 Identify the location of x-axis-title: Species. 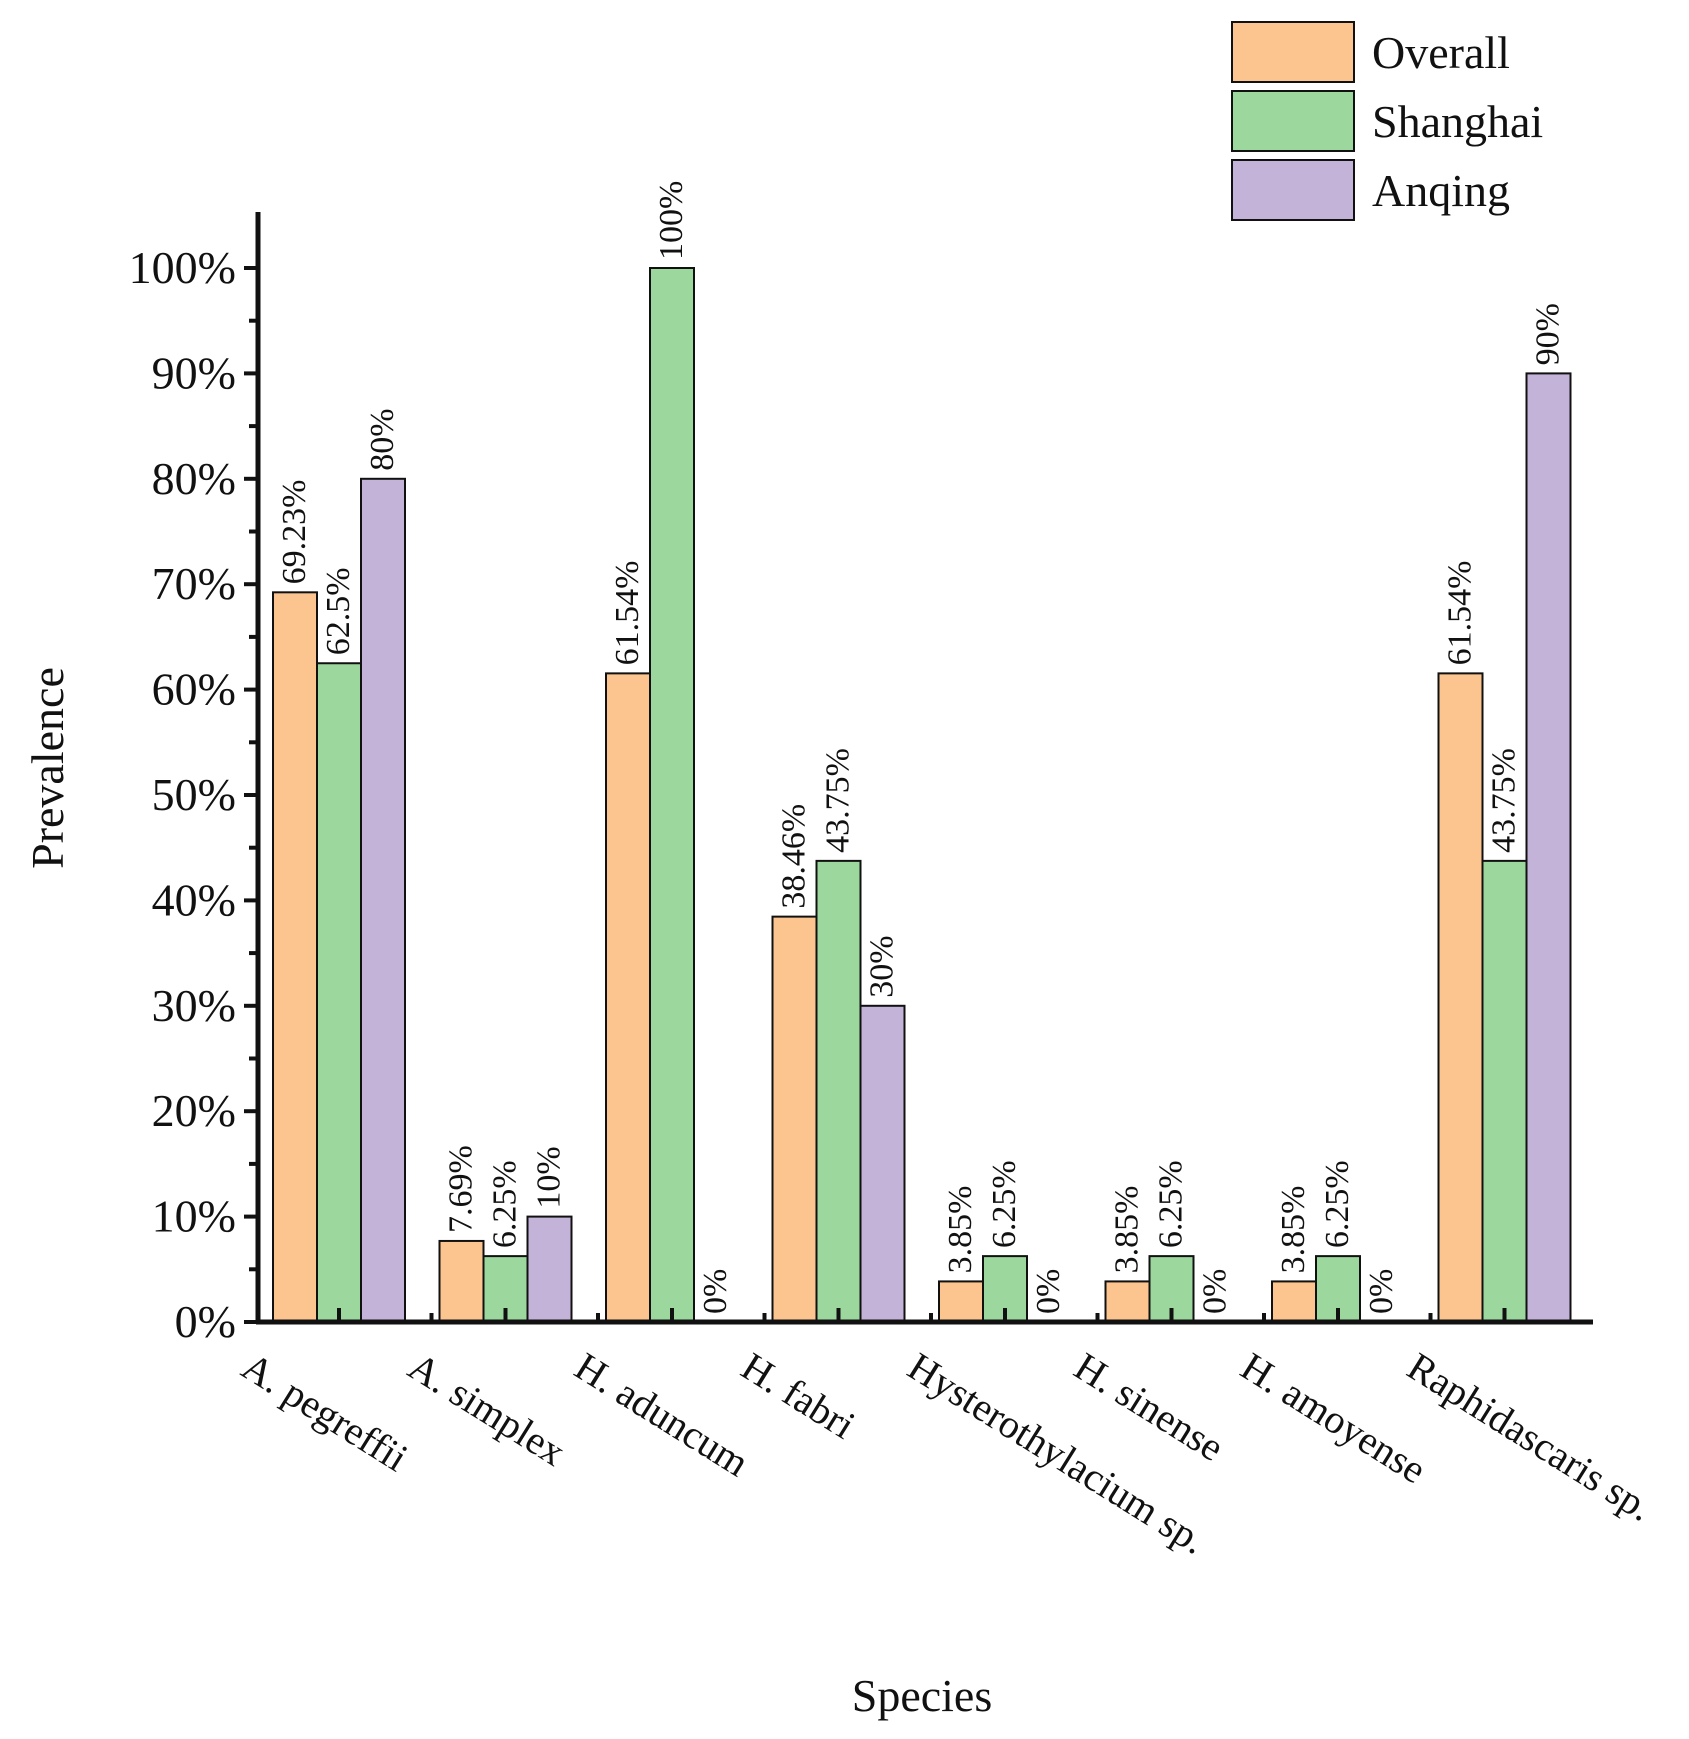
(922, 1695).